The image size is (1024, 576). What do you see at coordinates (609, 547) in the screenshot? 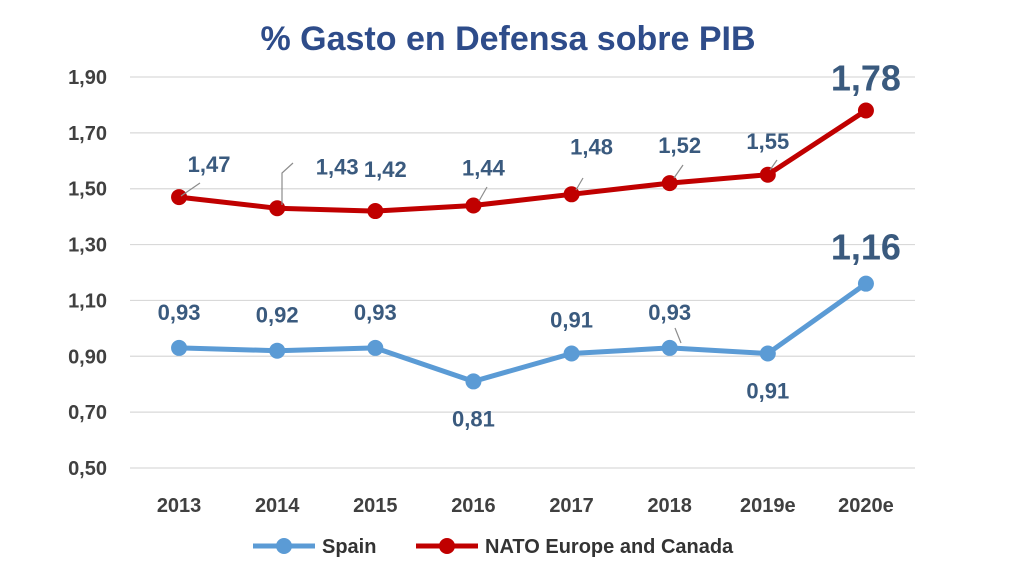
I see `legend-label: NATO Europe and Canada` at bounding box center [609, 547].